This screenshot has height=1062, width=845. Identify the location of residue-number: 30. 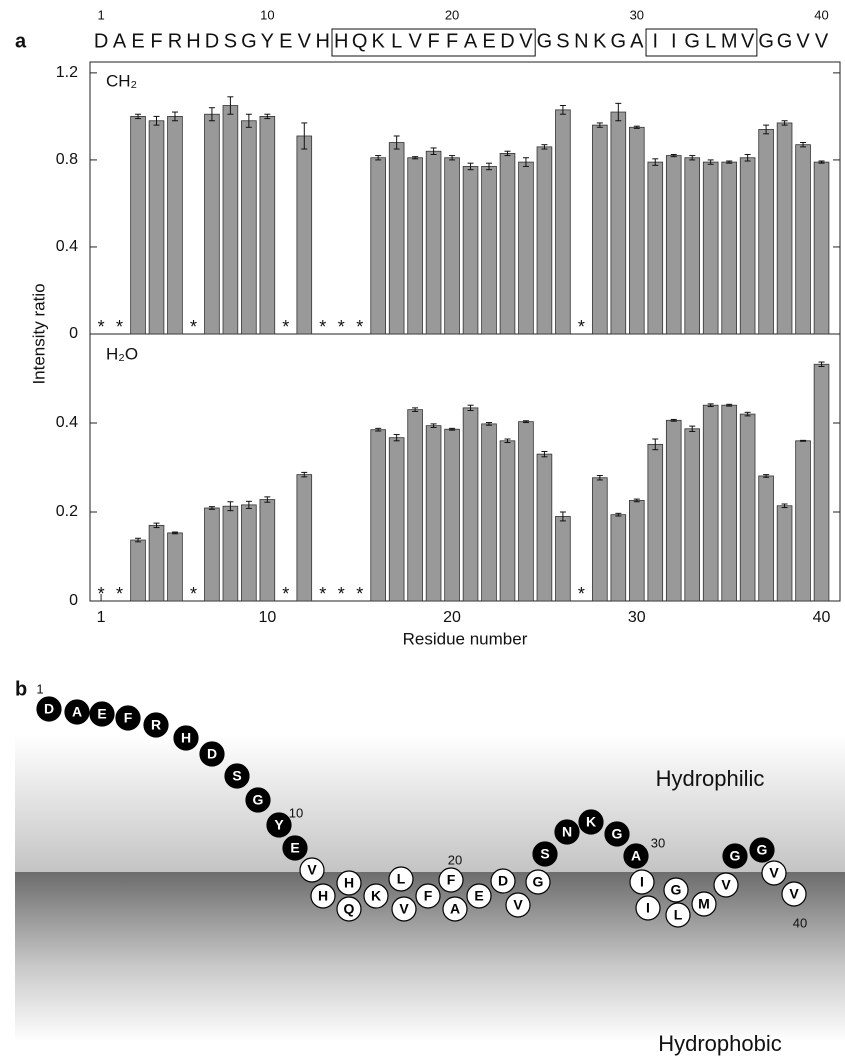
(658, 842).